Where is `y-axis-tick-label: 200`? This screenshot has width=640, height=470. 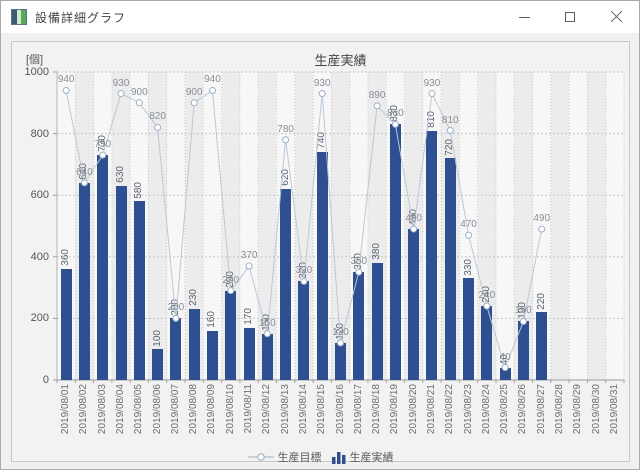 y-axis-tick-label: 200 is located at coordinates (39, 318).